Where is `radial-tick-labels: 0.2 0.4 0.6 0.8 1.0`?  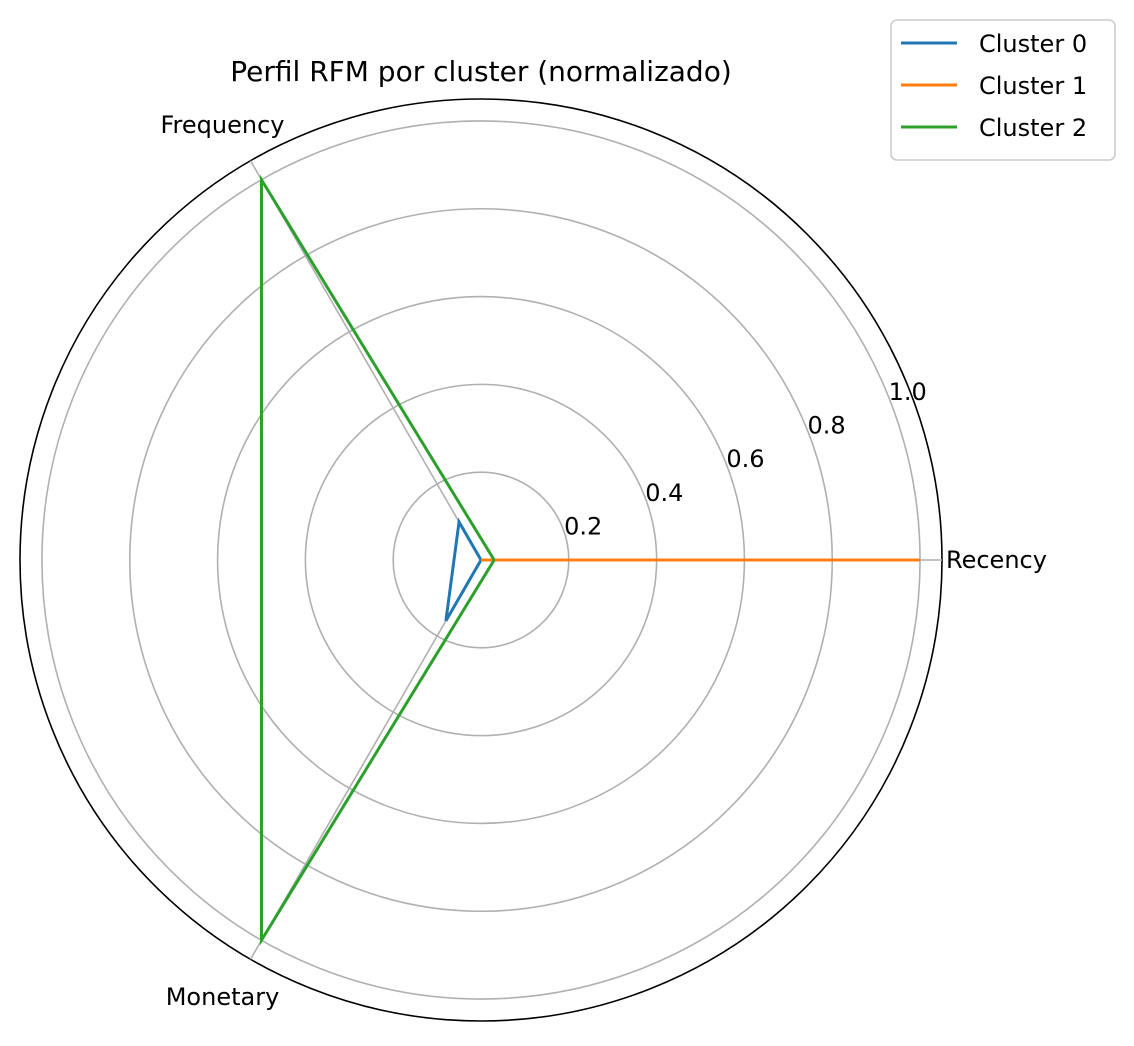
radial-tick-labels: 0.2 0.4 0.6 0.8 1.0 is located at coordinates (745, 459).